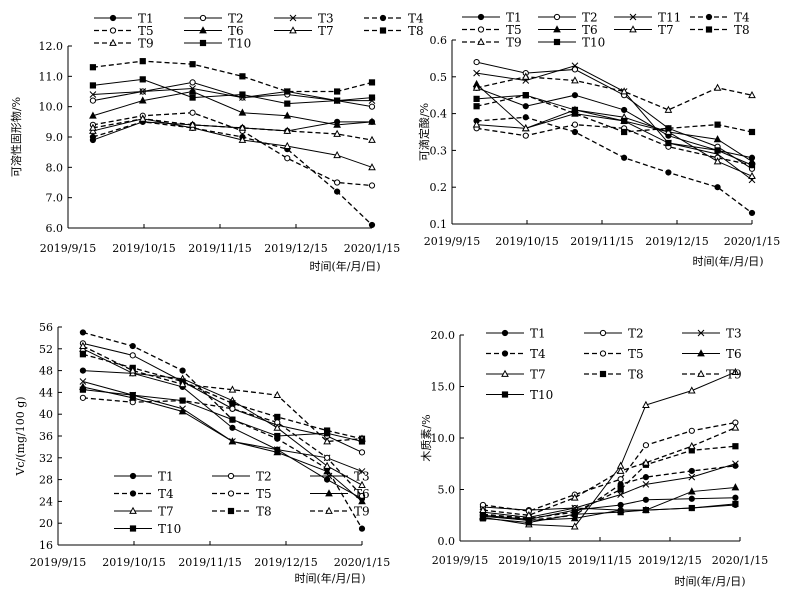 This screenshot has height=613, width=804. What do you see at coordinates (209, 562) in the screenshot?
I see `x-tick-label: 2019/11/15` at bounding box center [209, 562].